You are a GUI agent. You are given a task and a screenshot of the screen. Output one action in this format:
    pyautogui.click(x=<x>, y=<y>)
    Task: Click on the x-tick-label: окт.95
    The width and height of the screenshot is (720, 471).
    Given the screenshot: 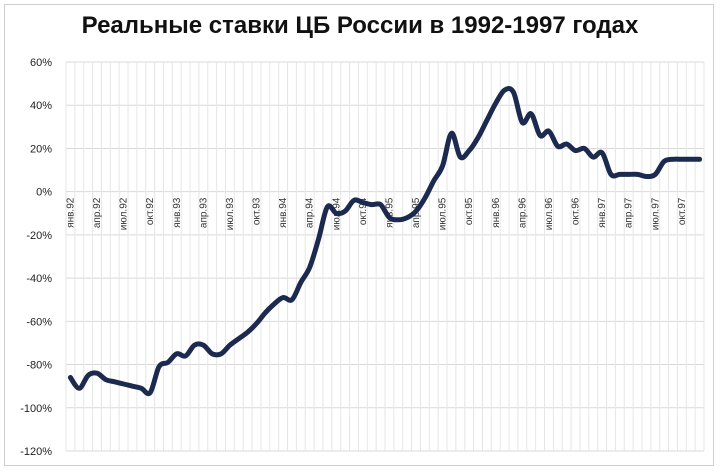 What is the action you would take?
    pyautogui.click(x=469, y=211)
    